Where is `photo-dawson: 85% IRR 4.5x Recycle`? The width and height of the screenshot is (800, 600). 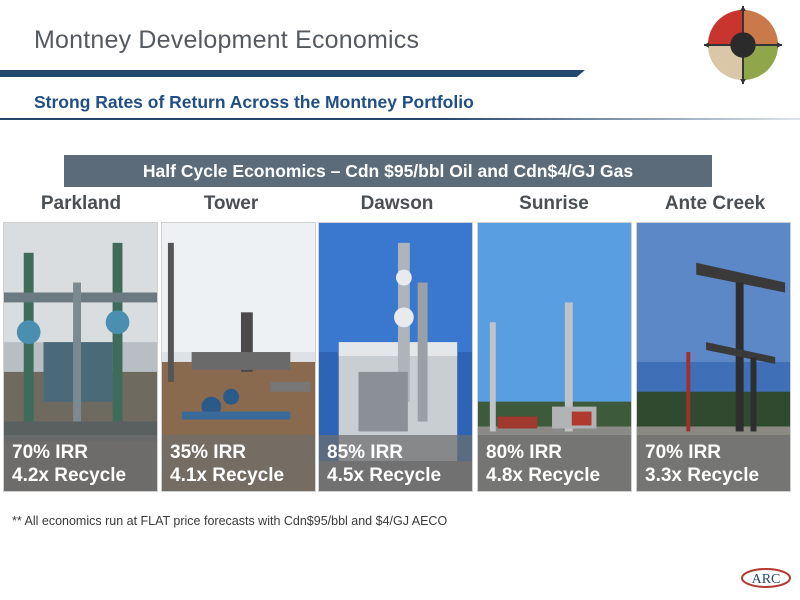
photo-dawson: 85% IRR 4.5x Recycle is located at coordinates (395, 357).